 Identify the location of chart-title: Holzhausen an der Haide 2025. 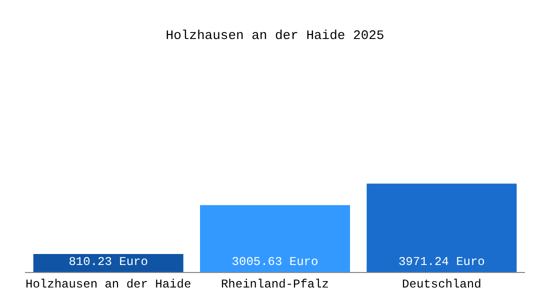
(275, 36).